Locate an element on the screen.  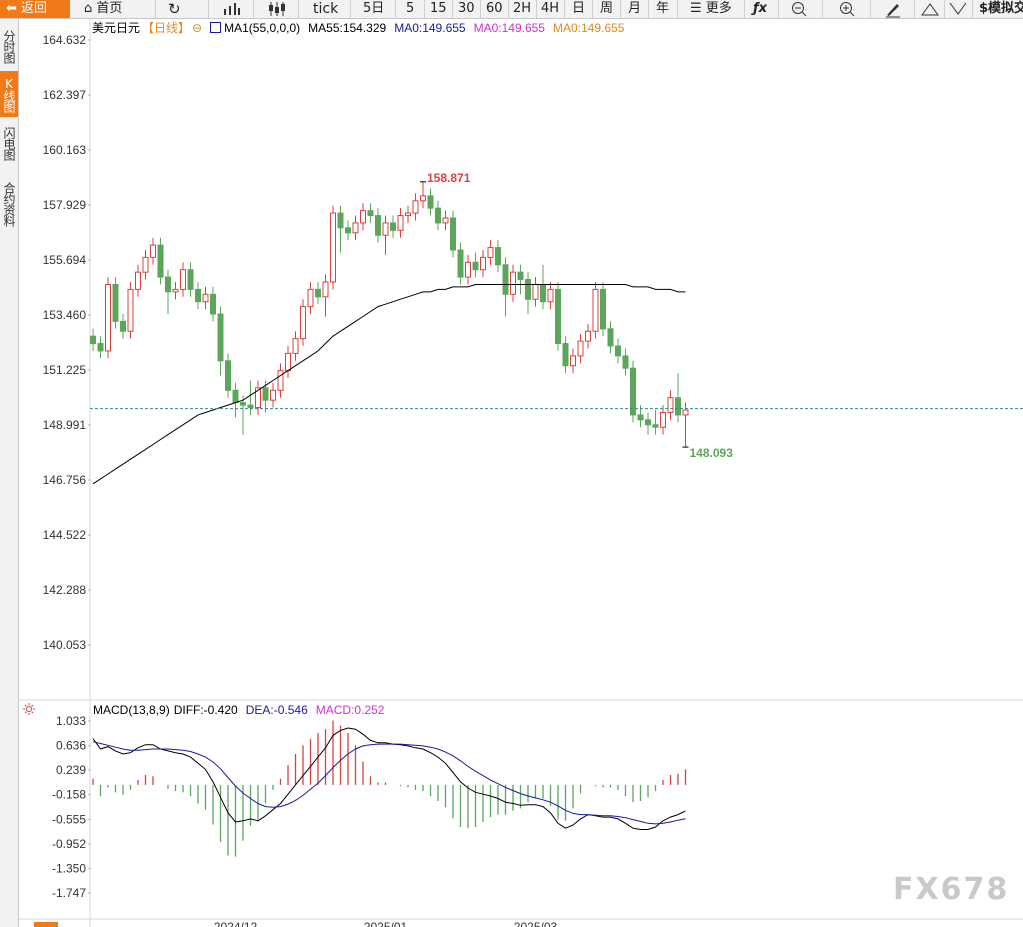
sidebar-tab: 闪电图 is located at coordinates (9, 143).